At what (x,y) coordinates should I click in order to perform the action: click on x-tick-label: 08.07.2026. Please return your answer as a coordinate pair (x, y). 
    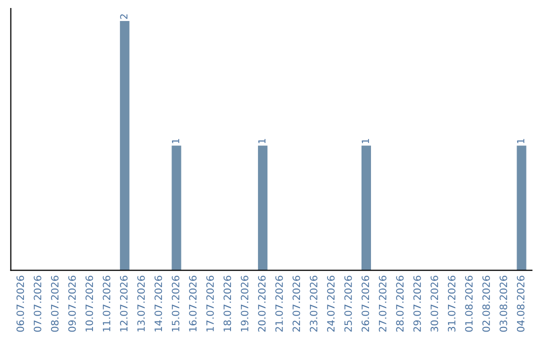
    Looking at the image, I should click on (55, 304).